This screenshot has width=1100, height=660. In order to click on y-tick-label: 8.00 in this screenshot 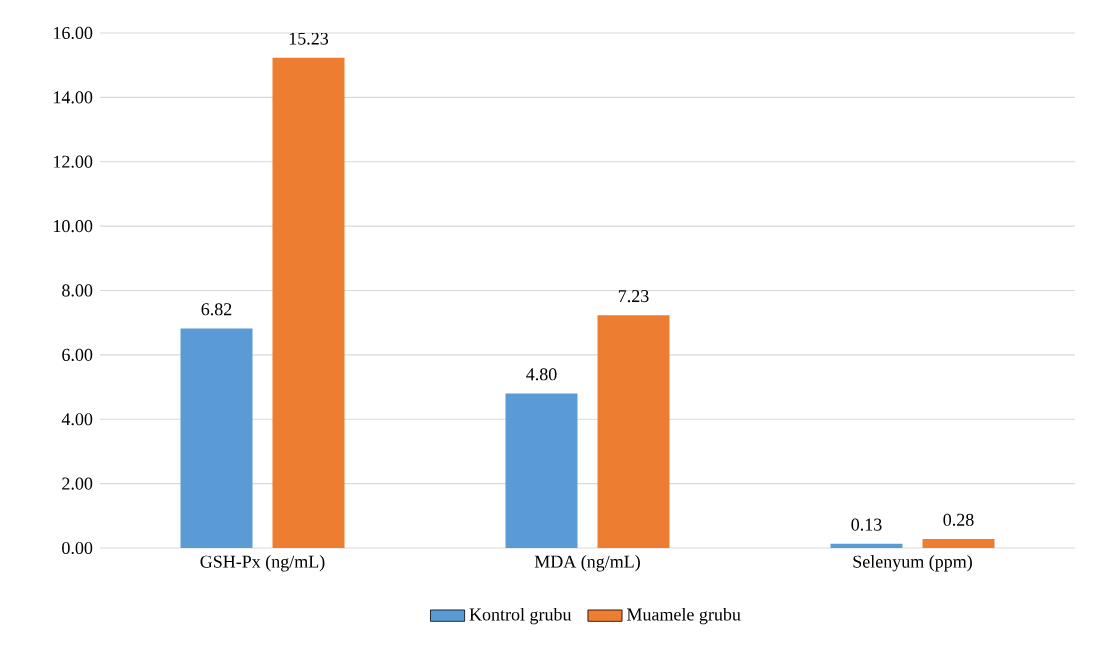, I will do `click(77, 290)`.